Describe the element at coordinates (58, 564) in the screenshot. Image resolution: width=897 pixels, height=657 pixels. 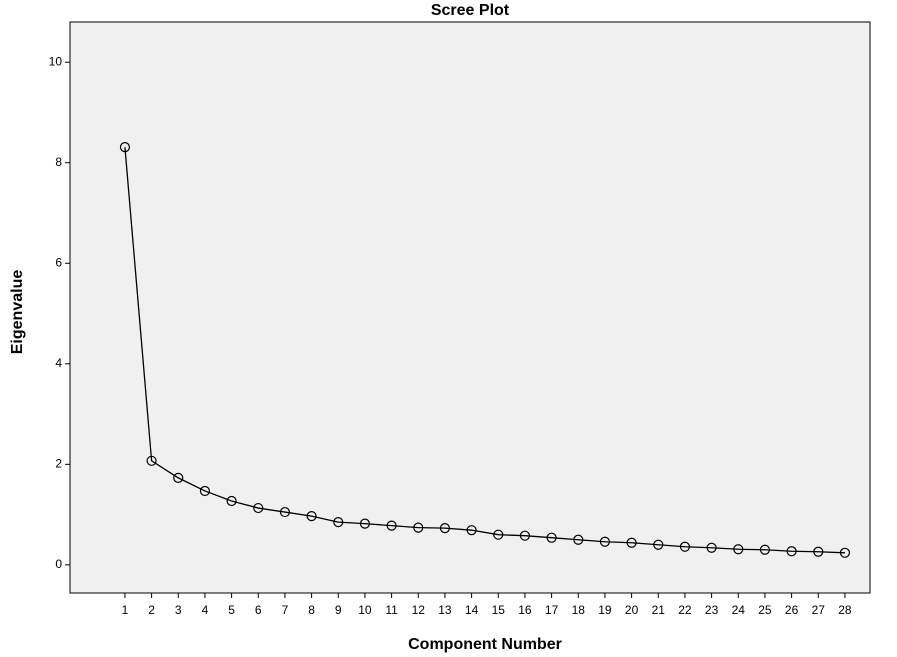
I see `y-tick-label: 0` at that location.